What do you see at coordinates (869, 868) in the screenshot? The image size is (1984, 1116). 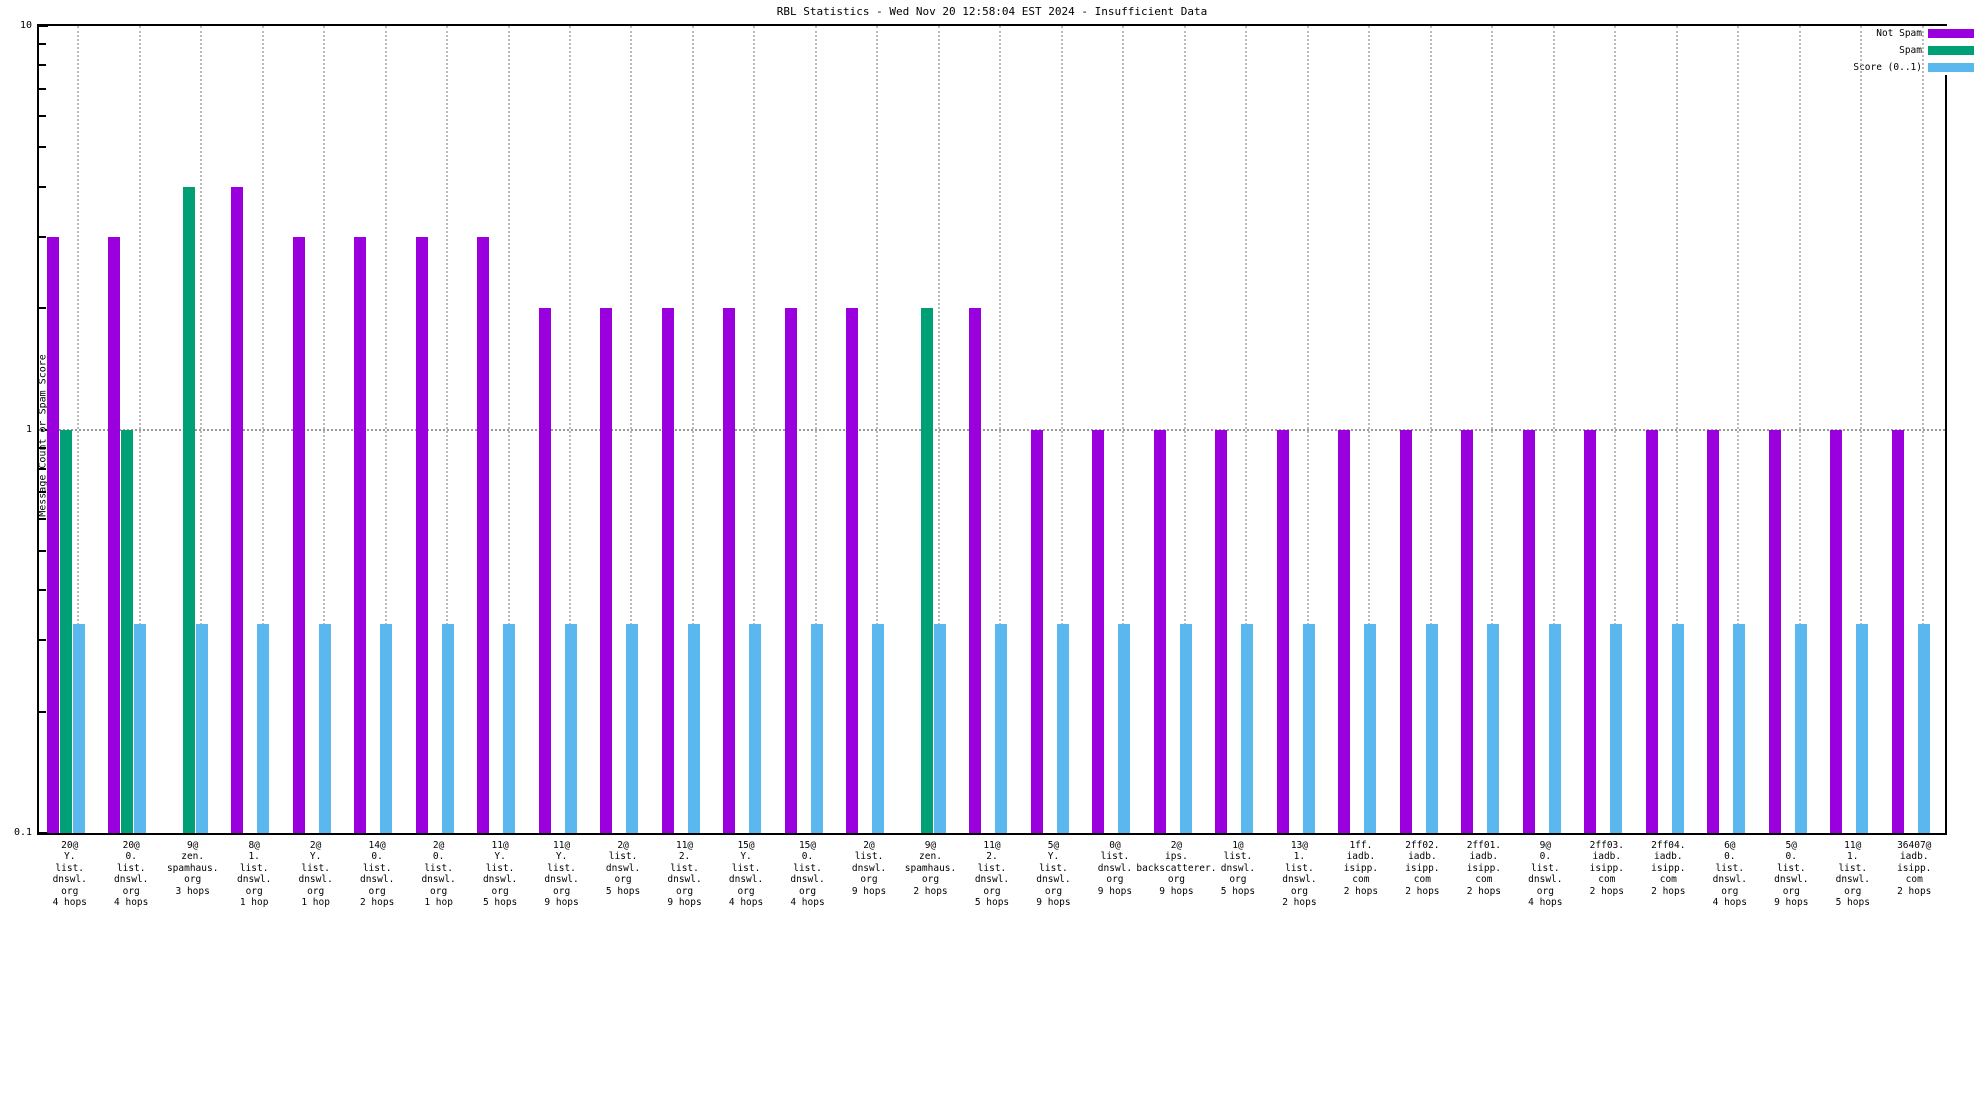 I see `x-axis-label: 2@ list. dnswl. org 9 hops` at bounding box center [869, 868].